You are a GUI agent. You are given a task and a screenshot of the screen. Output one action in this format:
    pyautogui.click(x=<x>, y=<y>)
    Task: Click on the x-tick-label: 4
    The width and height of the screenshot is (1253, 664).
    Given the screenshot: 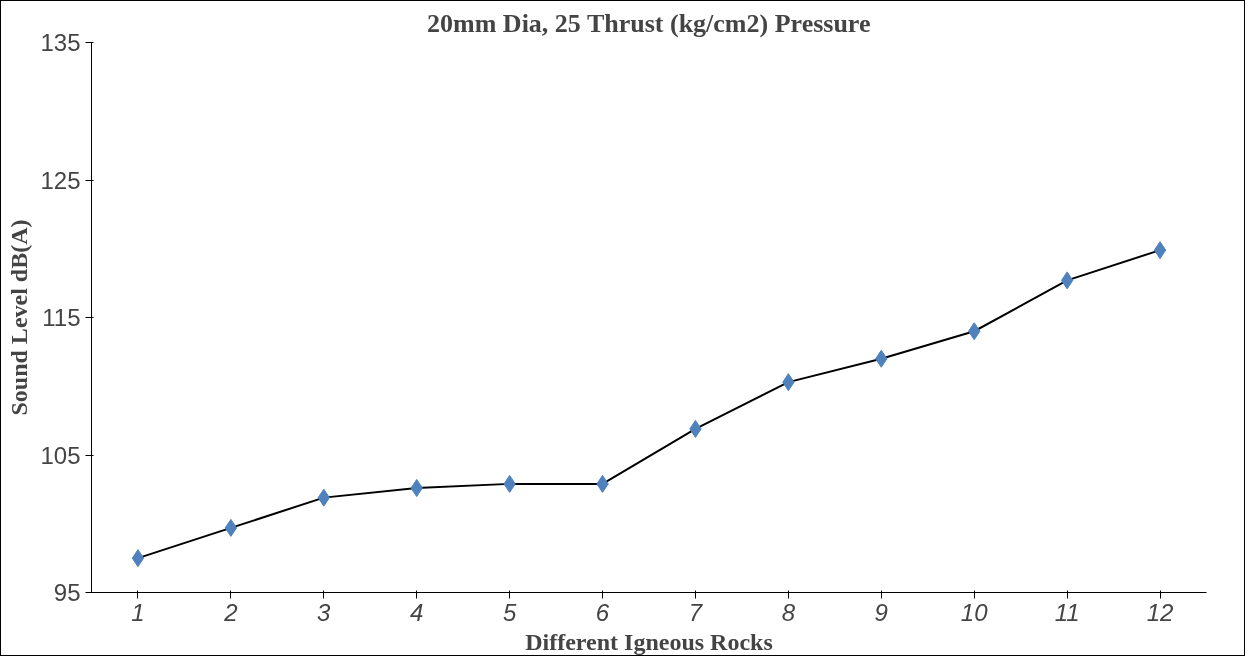 What is the action you would take?
    pyautogui.click(x=417, y=612)
    